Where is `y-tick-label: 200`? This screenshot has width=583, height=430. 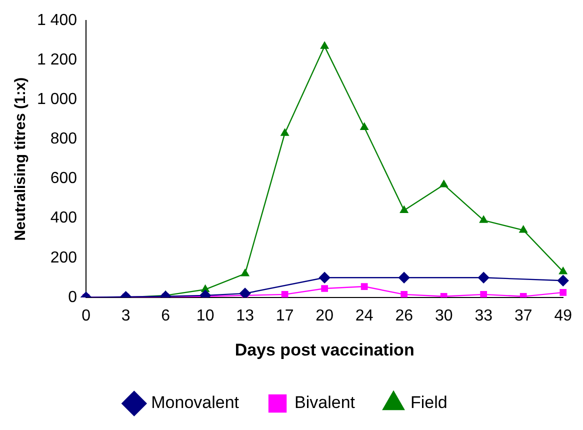 y-tick-label: 200 is located at coordinates (64, 257).